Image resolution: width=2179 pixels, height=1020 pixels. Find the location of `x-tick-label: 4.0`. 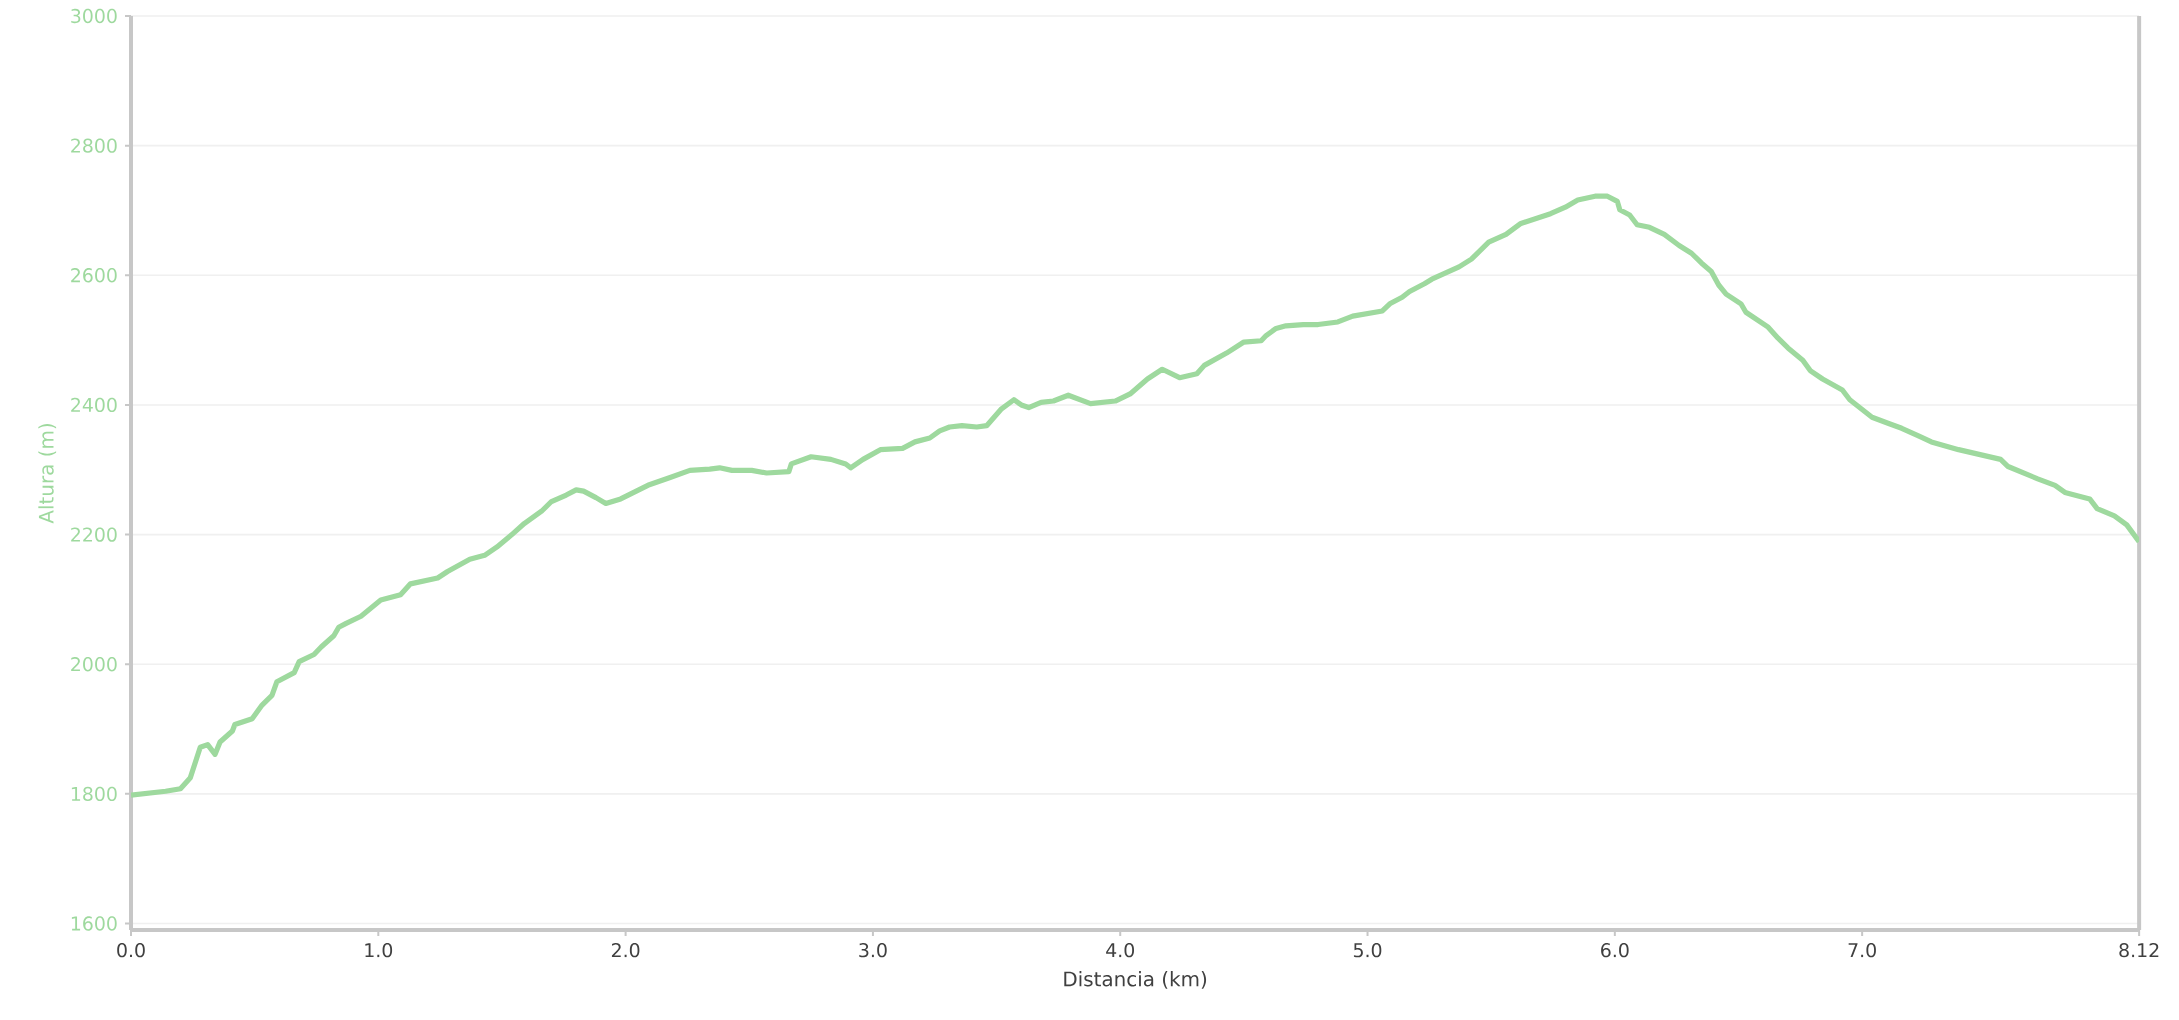

x-tick-label: 4.0 is located at coordinates (1120, 950).